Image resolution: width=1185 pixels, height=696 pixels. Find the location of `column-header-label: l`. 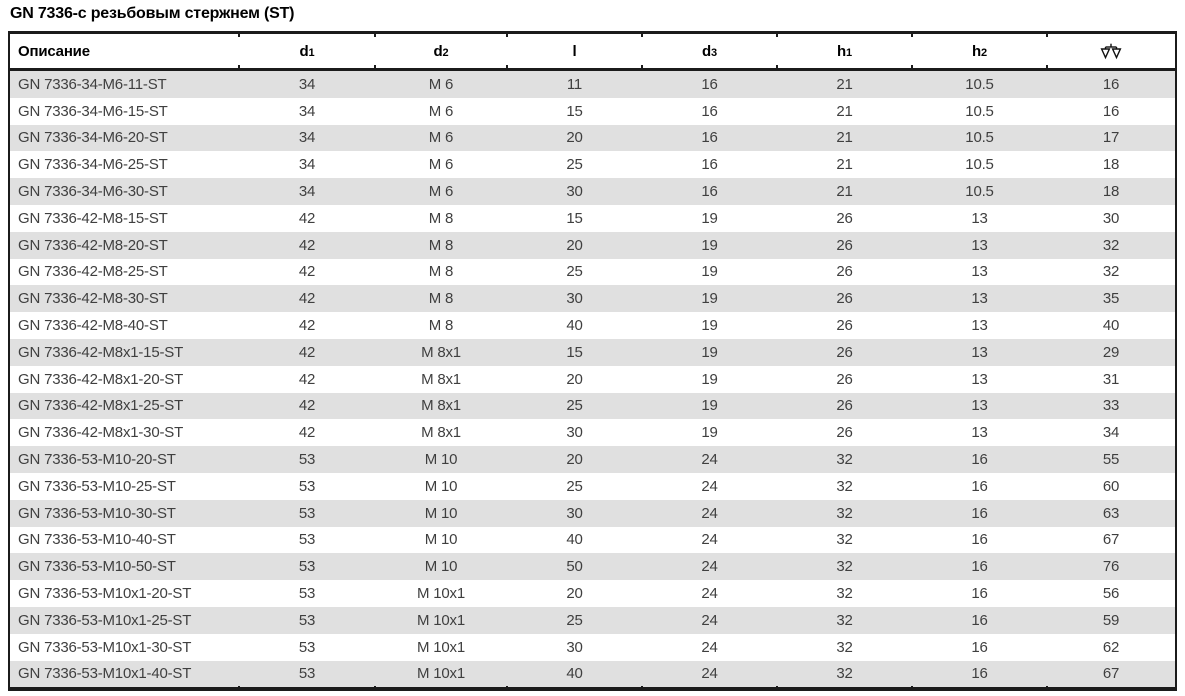

column-header-label: l is located at coordinates (574, 51).